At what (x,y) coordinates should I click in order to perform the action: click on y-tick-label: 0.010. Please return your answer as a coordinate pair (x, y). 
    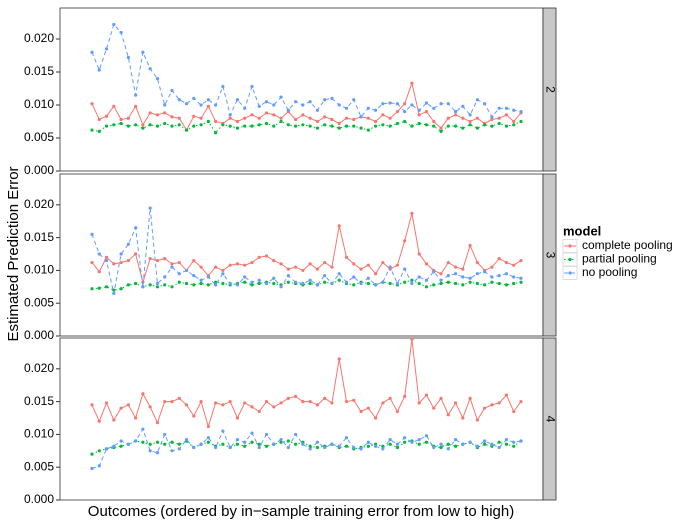
    Looking at the image, I should click on (39, 434).